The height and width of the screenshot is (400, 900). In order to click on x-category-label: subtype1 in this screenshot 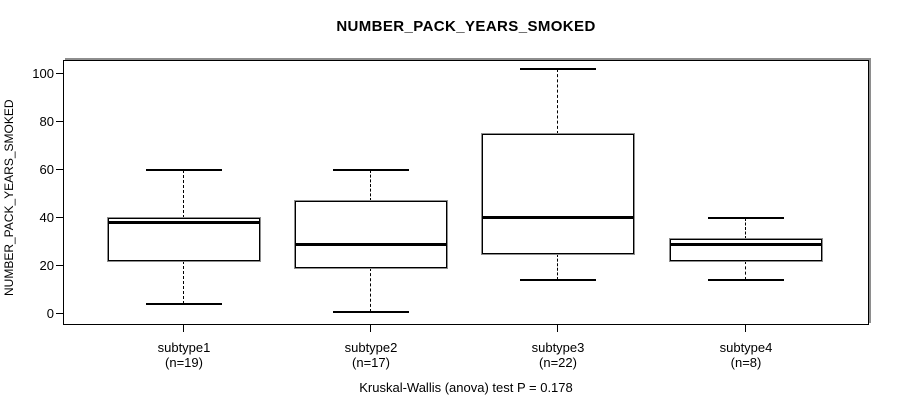, I will do `click(184, 347)`.